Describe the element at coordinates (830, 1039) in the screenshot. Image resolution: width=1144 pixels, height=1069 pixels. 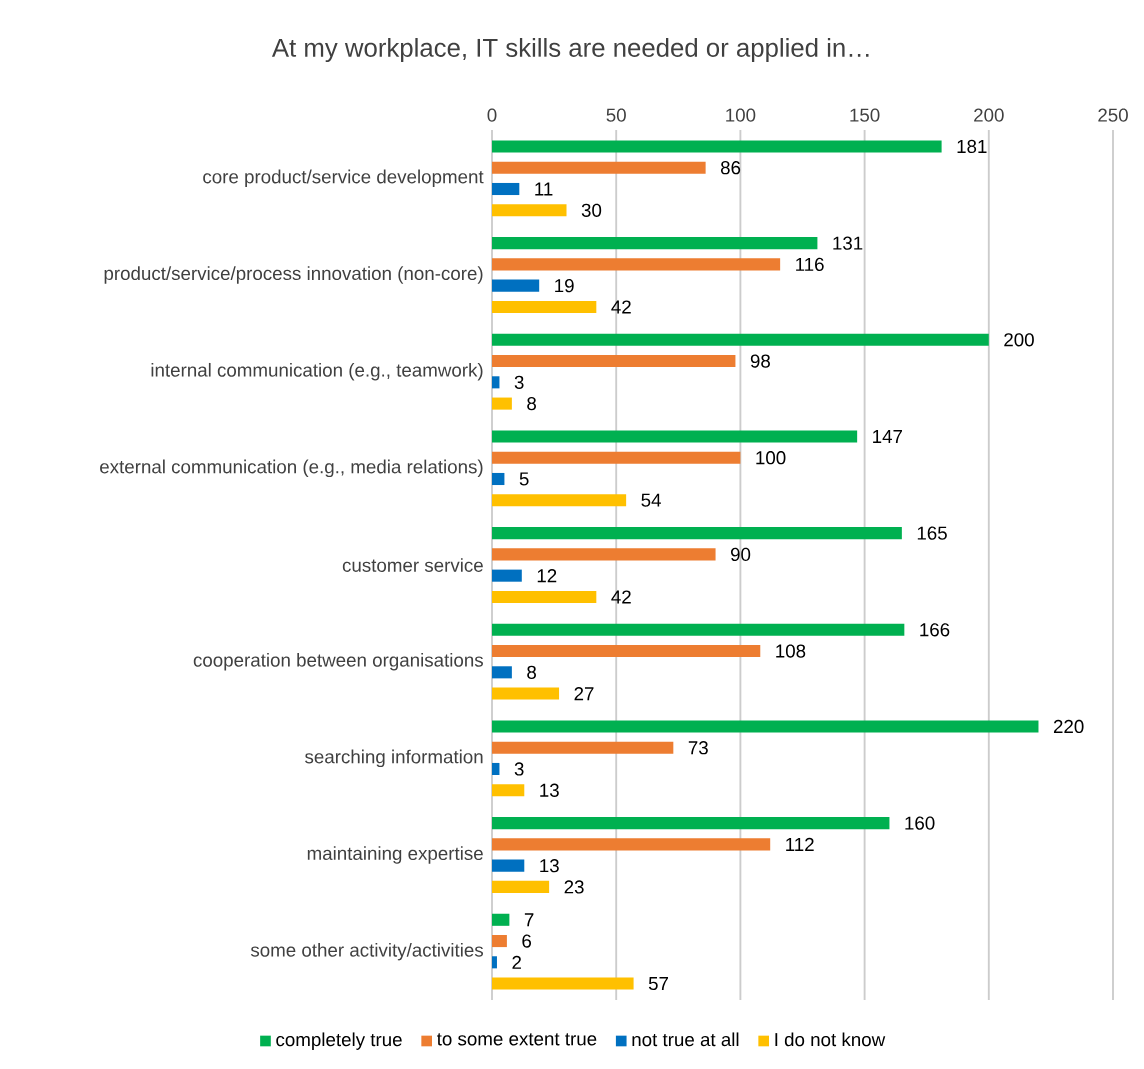
I see `legend-label: I do not know` at that location.